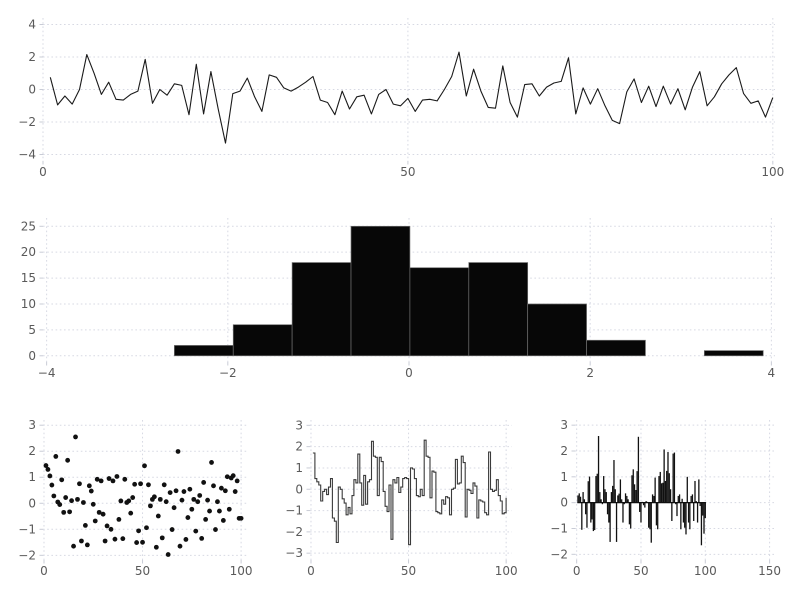 This screenshot has height=600, width=800. I want to click on y-tick-label: −3, so click(294, 553).